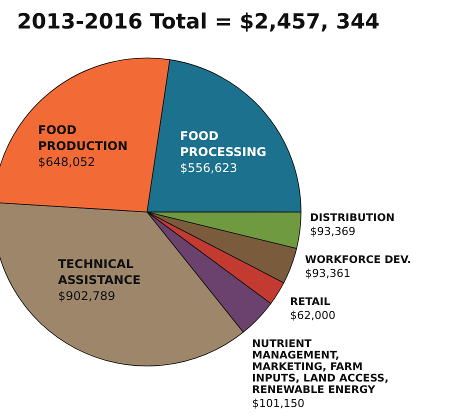  Describe the element at coordinates (223, 144) in the screenshot. I see `slice-label: FOOD PROCESSING` at that location.